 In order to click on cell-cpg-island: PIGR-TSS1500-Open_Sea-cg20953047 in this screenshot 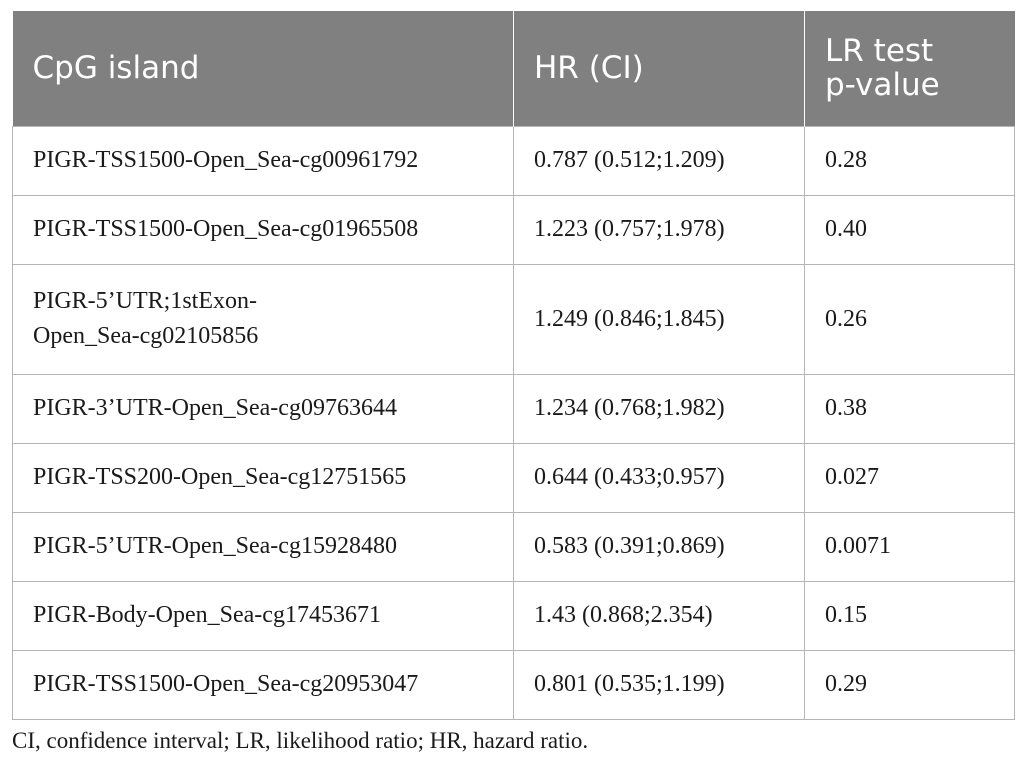, I will do `click(263, 684)`.